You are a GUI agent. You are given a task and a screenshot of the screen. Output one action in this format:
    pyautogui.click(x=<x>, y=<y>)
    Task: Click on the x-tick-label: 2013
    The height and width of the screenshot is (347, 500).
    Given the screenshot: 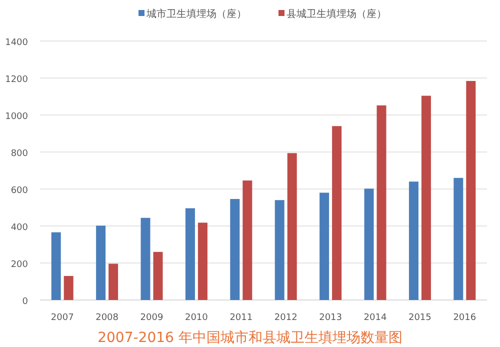 What is the action you would take?
    pyautogui.click(x=330, y=318)
    